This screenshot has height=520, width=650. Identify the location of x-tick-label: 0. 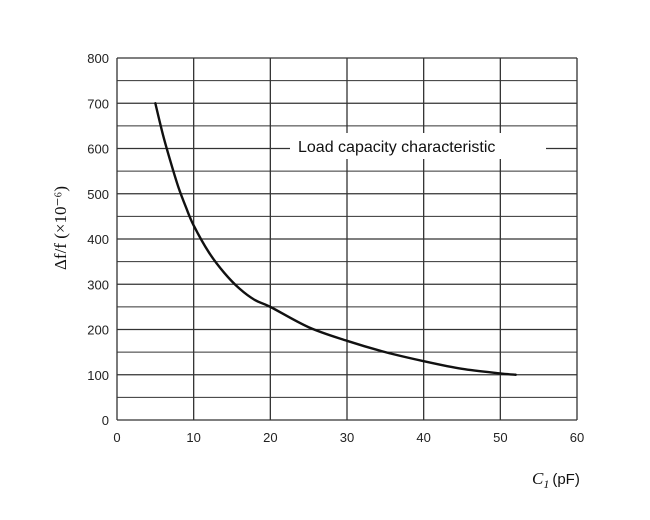
(116, 437).